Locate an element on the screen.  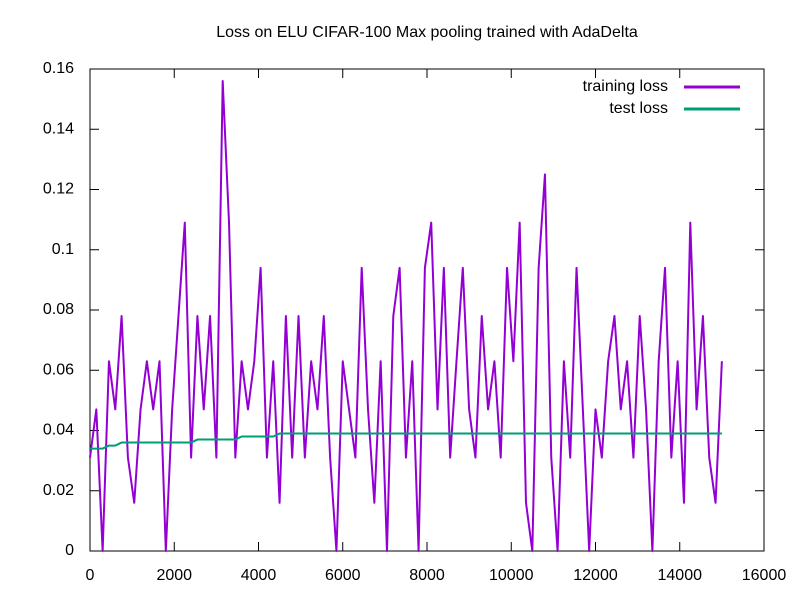
y-tick-label: 0.08 is located at coordinates (58, 309).